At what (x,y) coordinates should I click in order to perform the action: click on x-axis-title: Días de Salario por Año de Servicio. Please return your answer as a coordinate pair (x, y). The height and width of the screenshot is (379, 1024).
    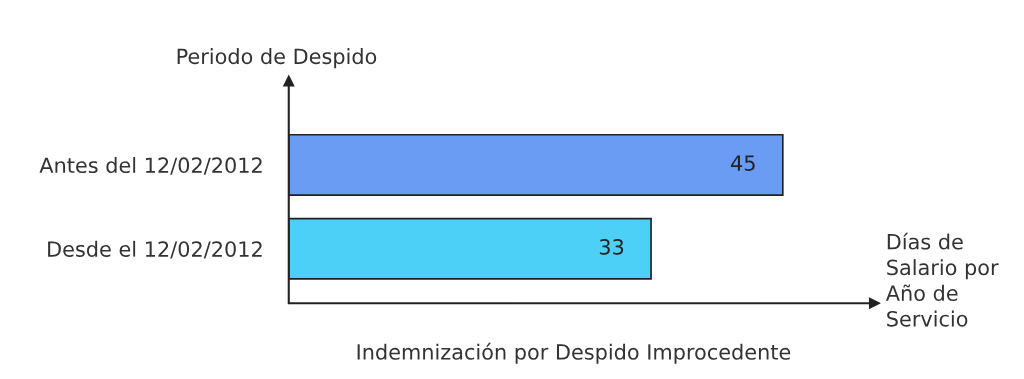
    Looking at the image, I should click on (942, 279).